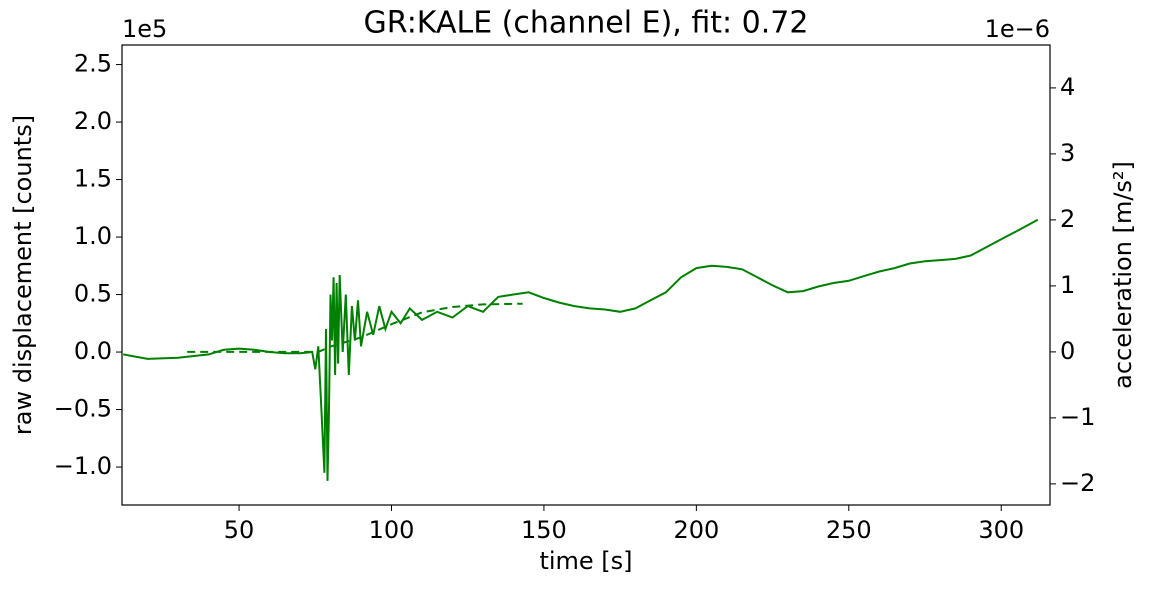  What do you see at coordinates (1001, 530) in the screenshot?
I see `x-tick-label: 300` at bounding box center [1001, 530].